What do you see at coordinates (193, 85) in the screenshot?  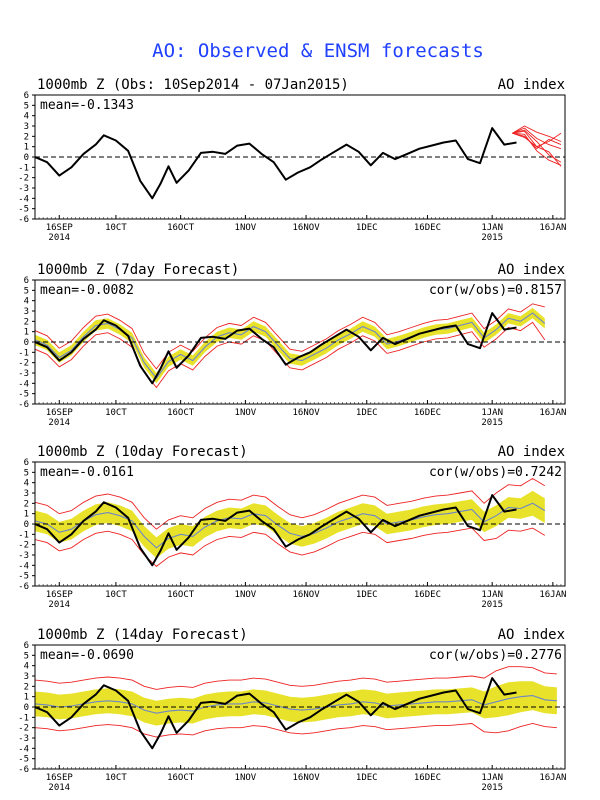 I see `panel-title: 1000mb Z (Obs: 10Sep2014 - 07Jan2015)` at bounding box center [193, 85].